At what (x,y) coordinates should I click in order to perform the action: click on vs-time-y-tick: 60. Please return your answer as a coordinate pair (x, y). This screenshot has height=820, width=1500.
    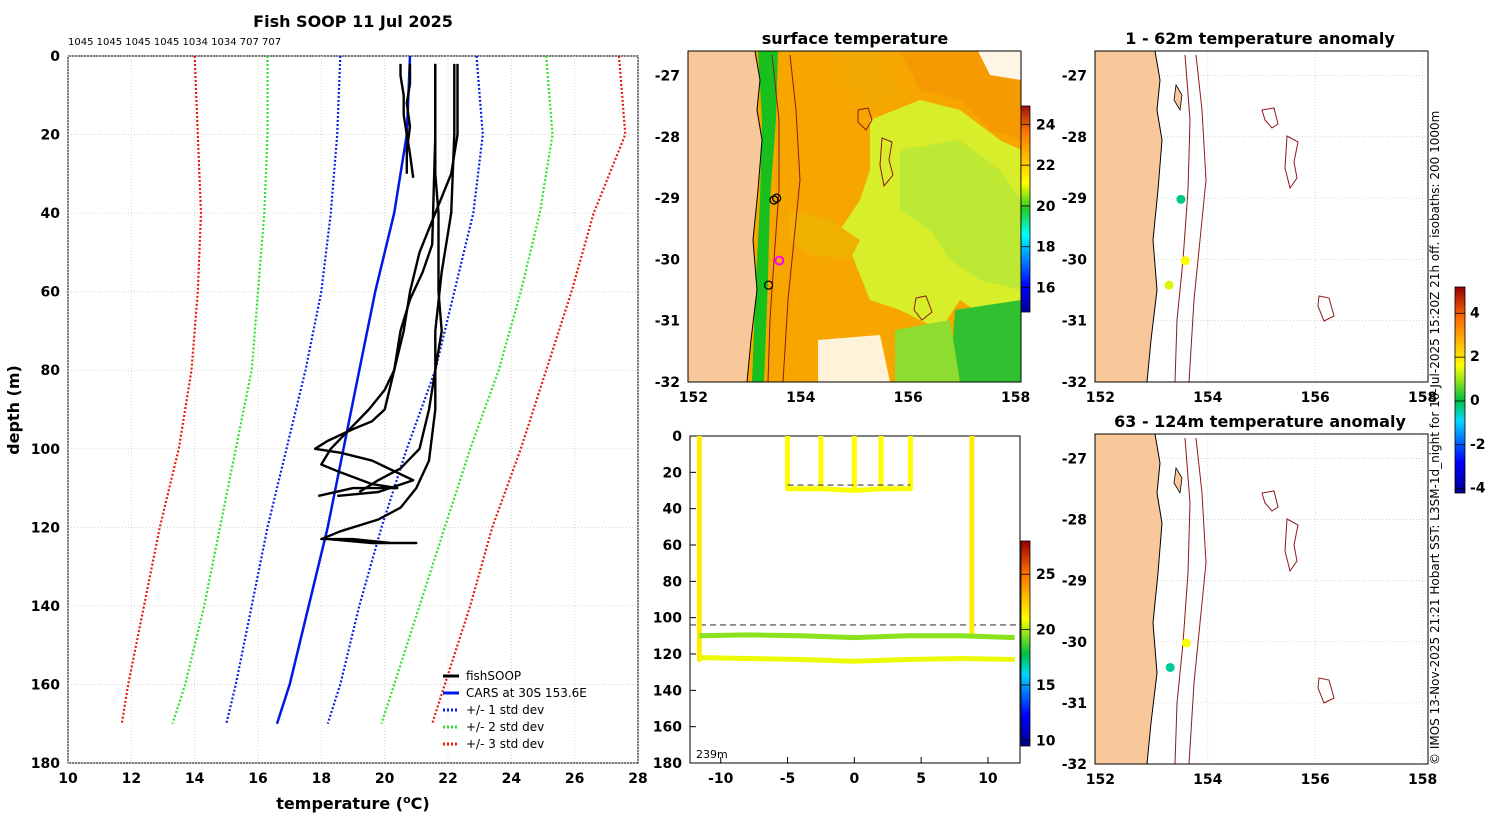
    Looking at the image, I should click on (673, 546).